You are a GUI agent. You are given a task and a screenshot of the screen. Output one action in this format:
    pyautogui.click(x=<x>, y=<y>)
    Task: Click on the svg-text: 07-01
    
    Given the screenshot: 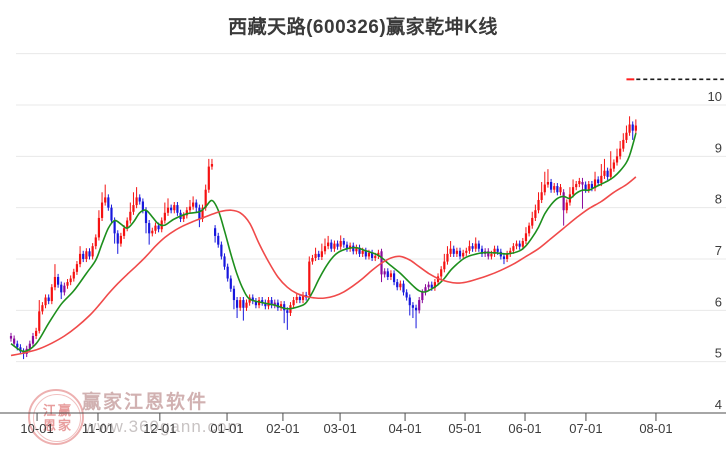 What is the action you would take?
    pyautogui.click(x=585, y=428)
    